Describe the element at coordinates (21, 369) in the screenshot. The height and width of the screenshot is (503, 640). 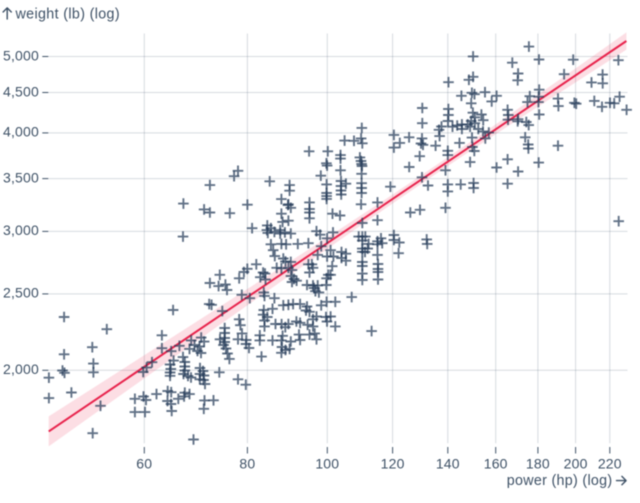
I see `svg-text: 2,000` at that location.